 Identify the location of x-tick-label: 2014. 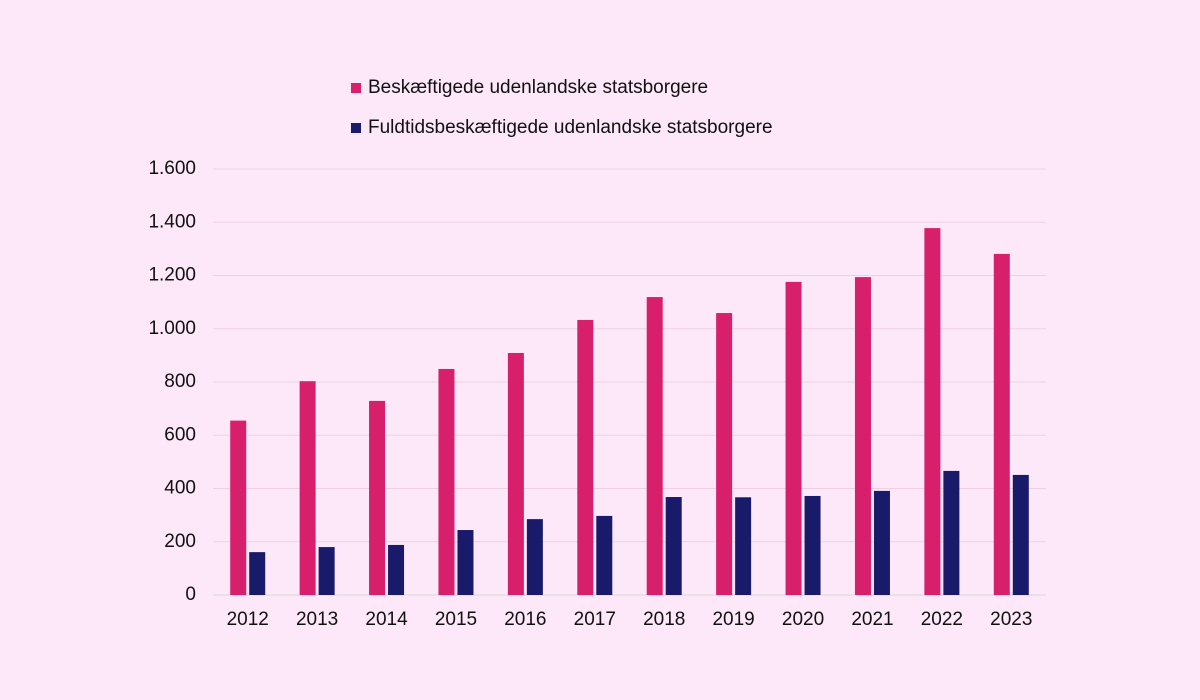
(386, 619).